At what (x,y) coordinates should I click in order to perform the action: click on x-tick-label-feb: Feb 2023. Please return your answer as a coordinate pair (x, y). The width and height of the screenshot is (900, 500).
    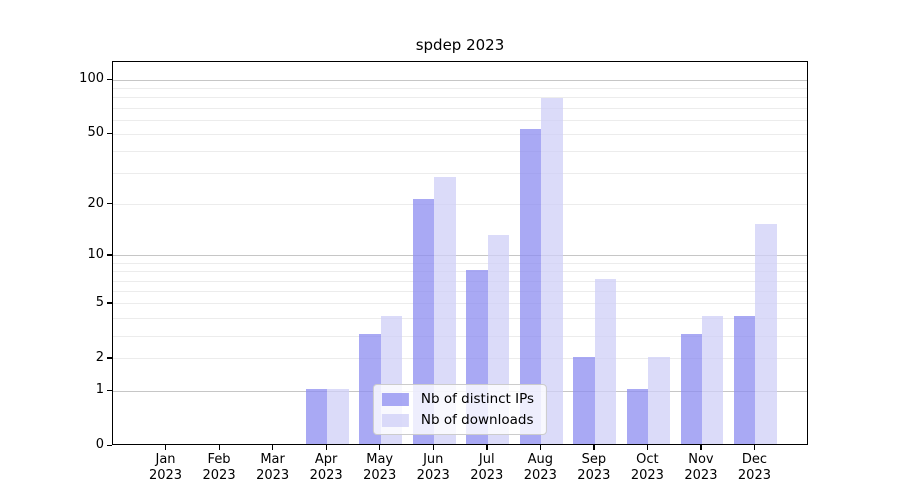
    Looking at the image, I should click on (219, 467).